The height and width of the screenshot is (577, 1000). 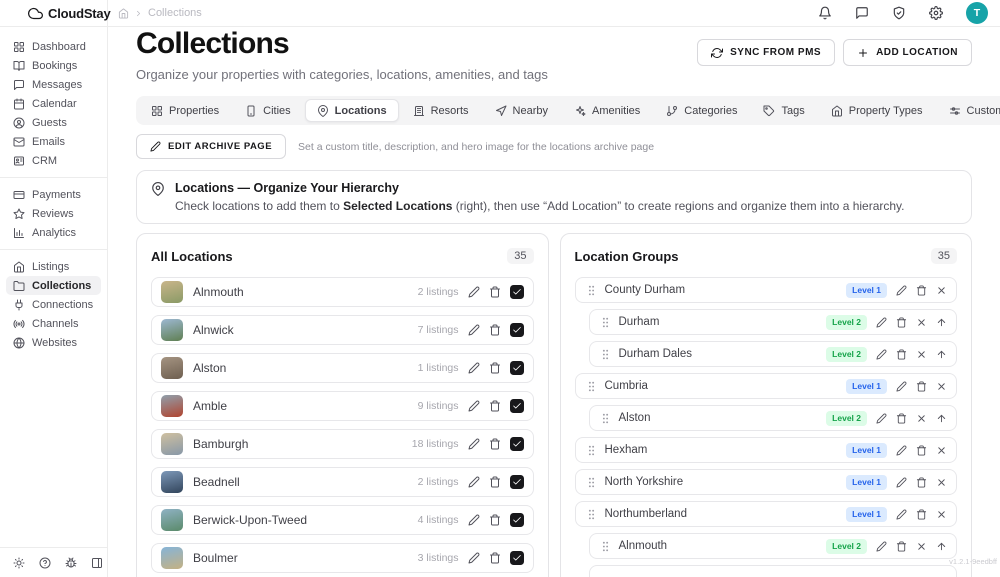 What do you see at coordinates (899, 13) in the screenshot?
I see `shield-check-icon` at bounding box center [899, 13].